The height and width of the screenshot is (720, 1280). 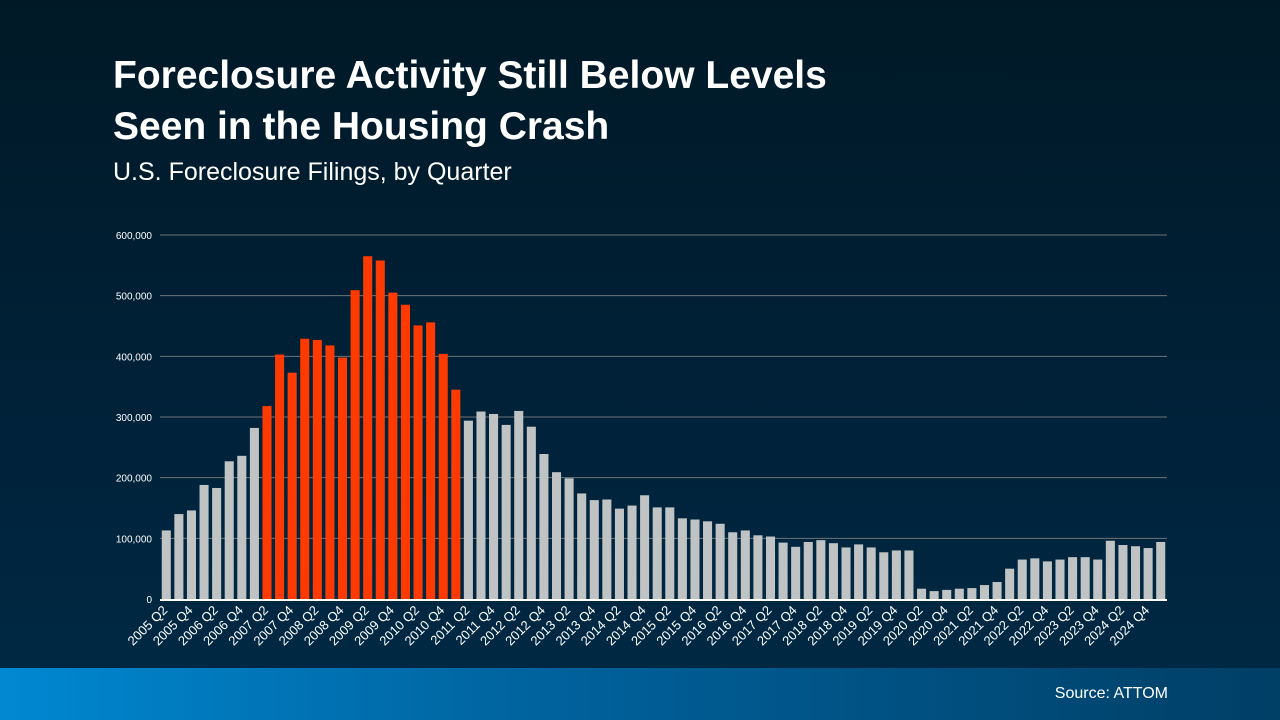 What do you see at coordinates (470, 75) in the screenshot?
I see `title-line-1: Foreclosure Activity Still Below Levels` at bounding box center [470, 75].